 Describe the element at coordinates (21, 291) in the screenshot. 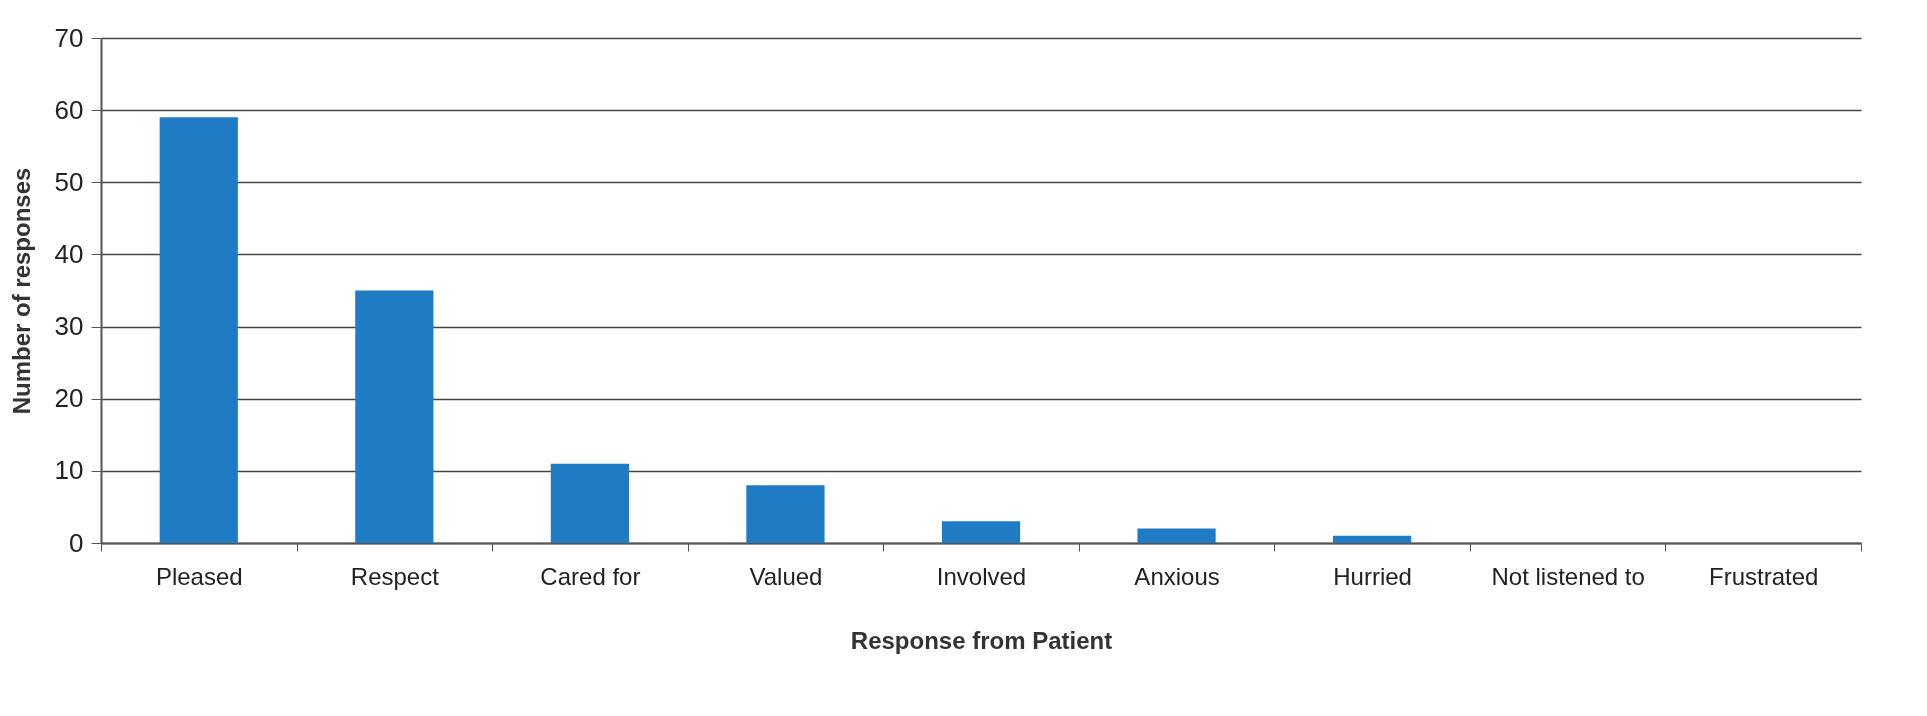

I see `y-axis-title: Number of responses` at that location.